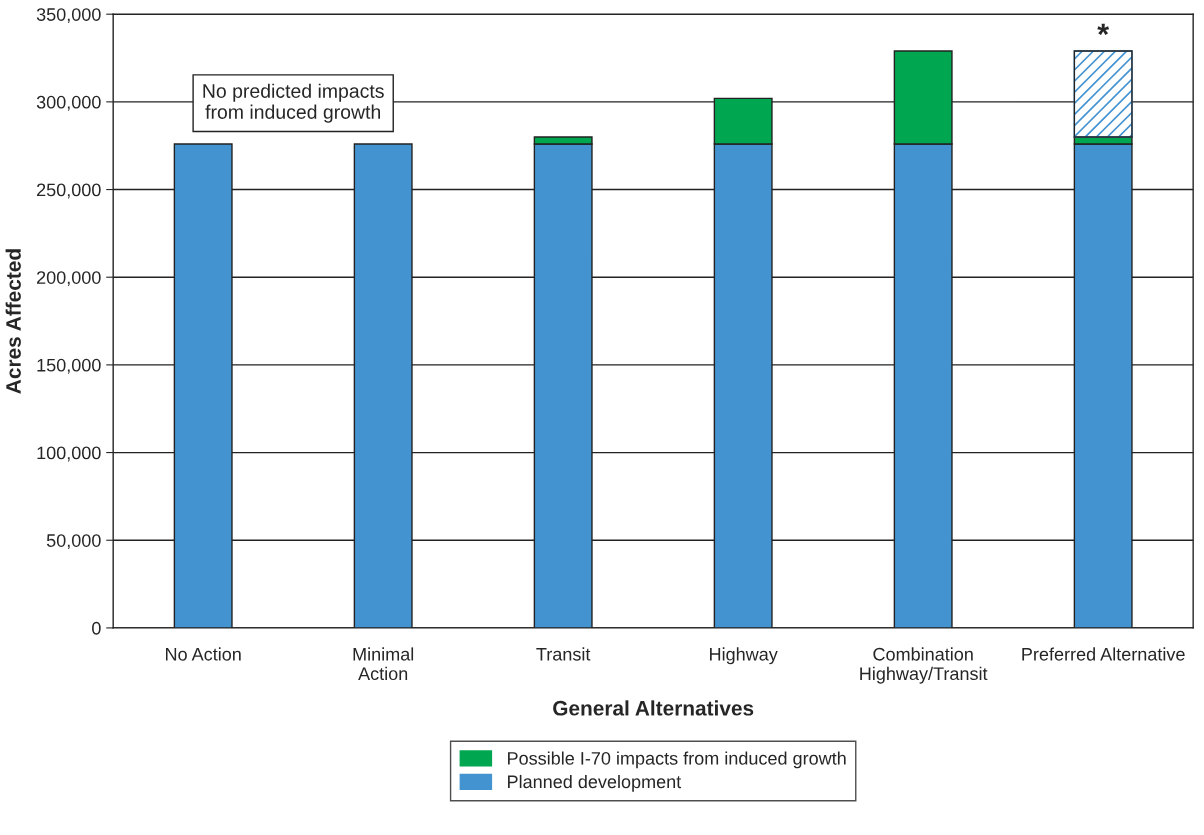 The height and width of the screenshot is (835, 1204). What do you see at coordinates (69, 366) in the screenshot?
I see `y-tick-label: 150,000` at bounding box center [69, 366].